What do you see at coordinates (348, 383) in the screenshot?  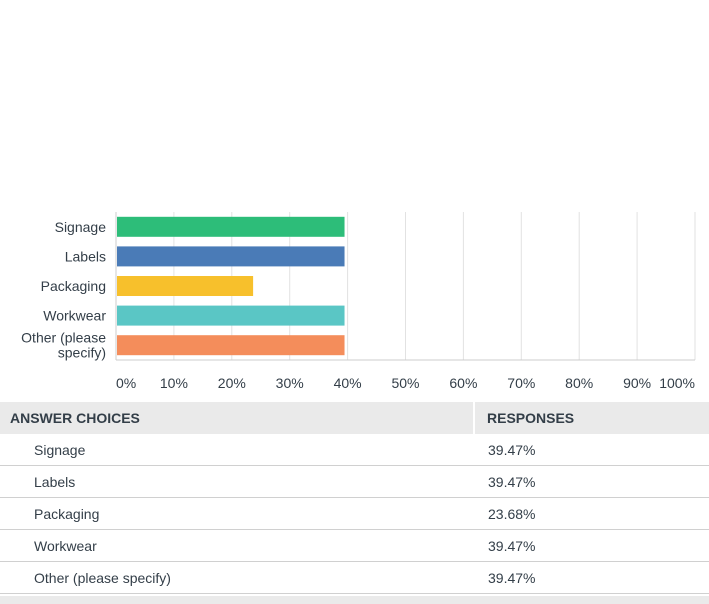 I see `x-tick-label: 40%` at bounding box center [348, 383].